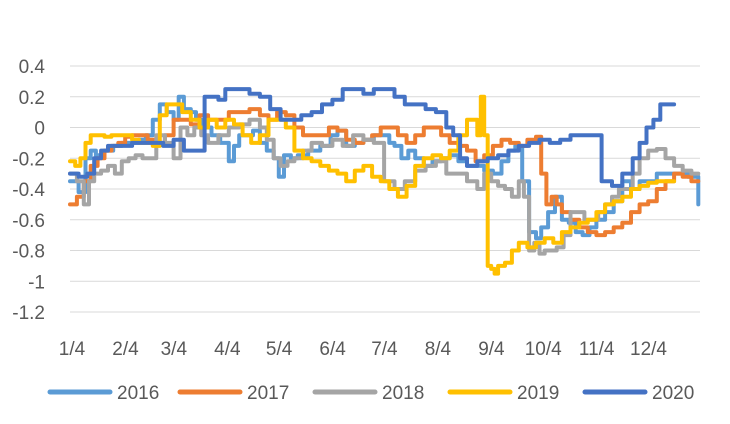  Describe the element at coordinates (438, 349) in the screenshot. I see `x-tick-label: 8/4` at that location.